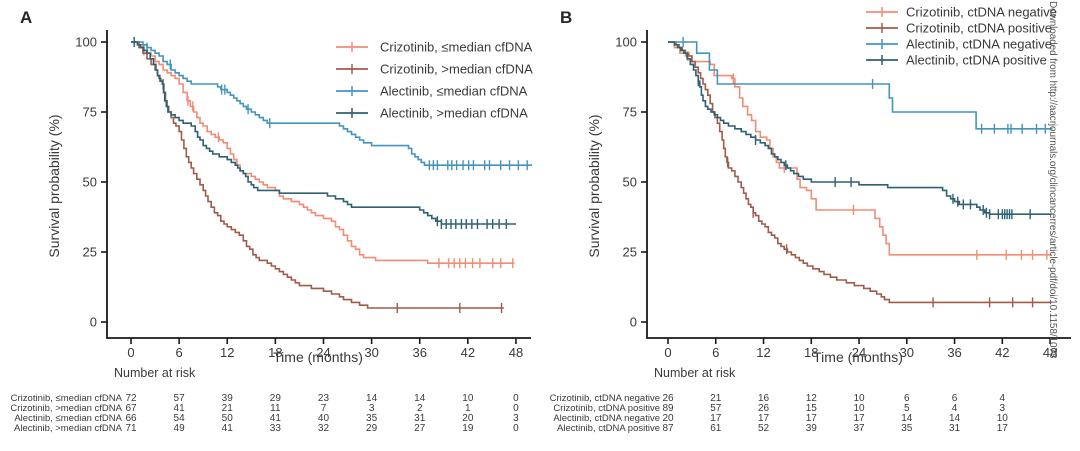  I want to click on risk-count: 32, so click(324, 428).